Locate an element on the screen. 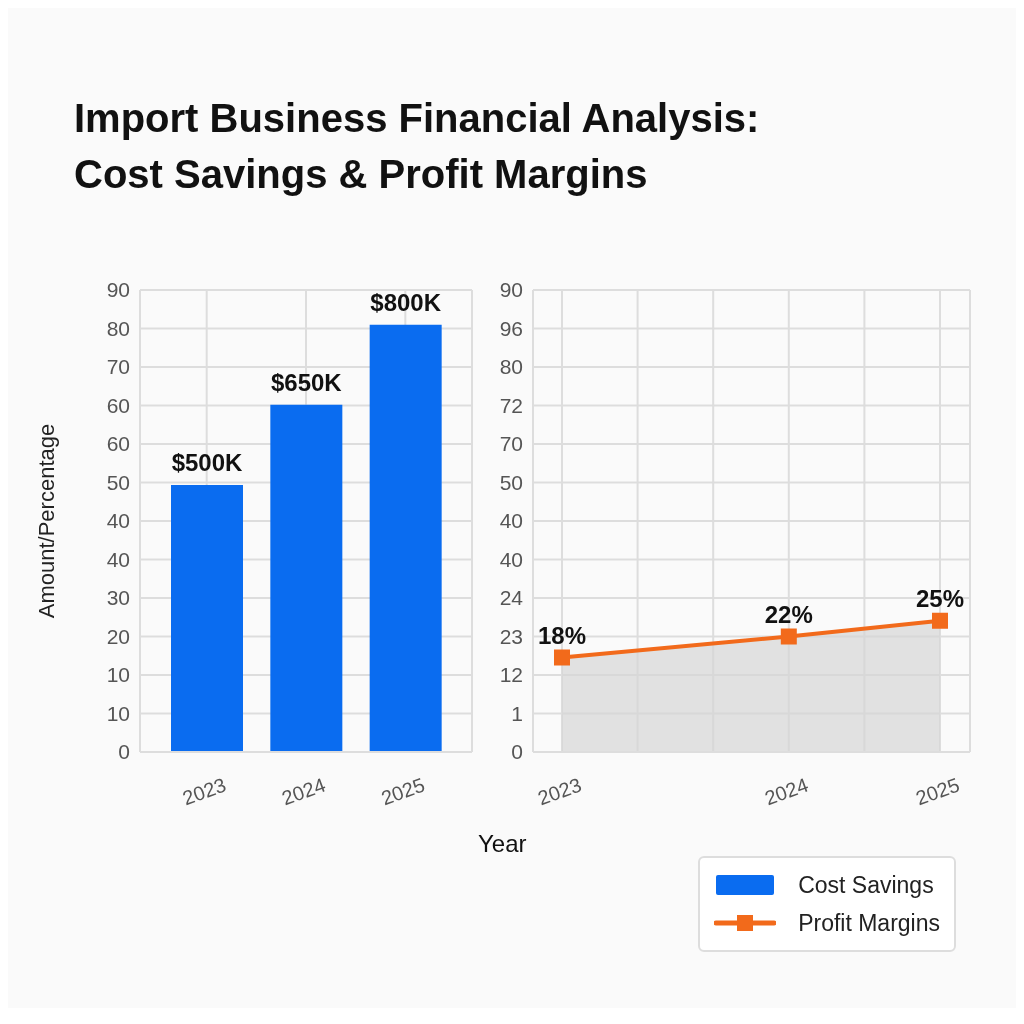 The height and width of the screenshot is (1024, 1024). y-axis-title: Amount/Percentage is located at coordinates (46, 521).